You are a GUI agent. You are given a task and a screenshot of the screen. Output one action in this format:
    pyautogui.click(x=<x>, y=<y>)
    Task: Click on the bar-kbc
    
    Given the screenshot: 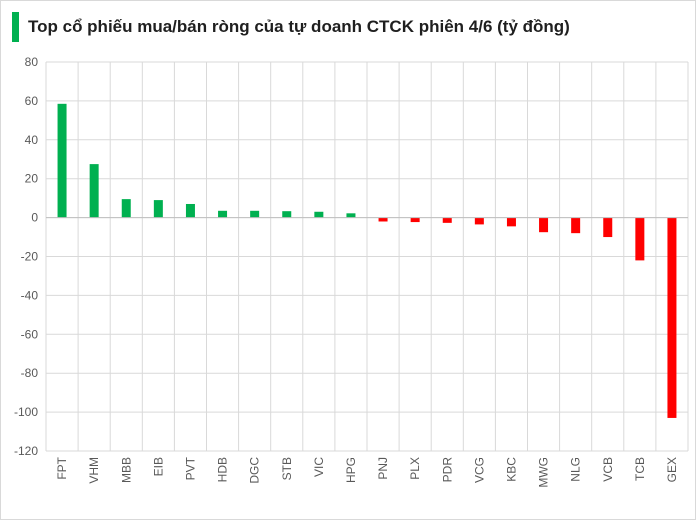 What is the action you would take?
    pyautogui.click(x=511, y=222)
    